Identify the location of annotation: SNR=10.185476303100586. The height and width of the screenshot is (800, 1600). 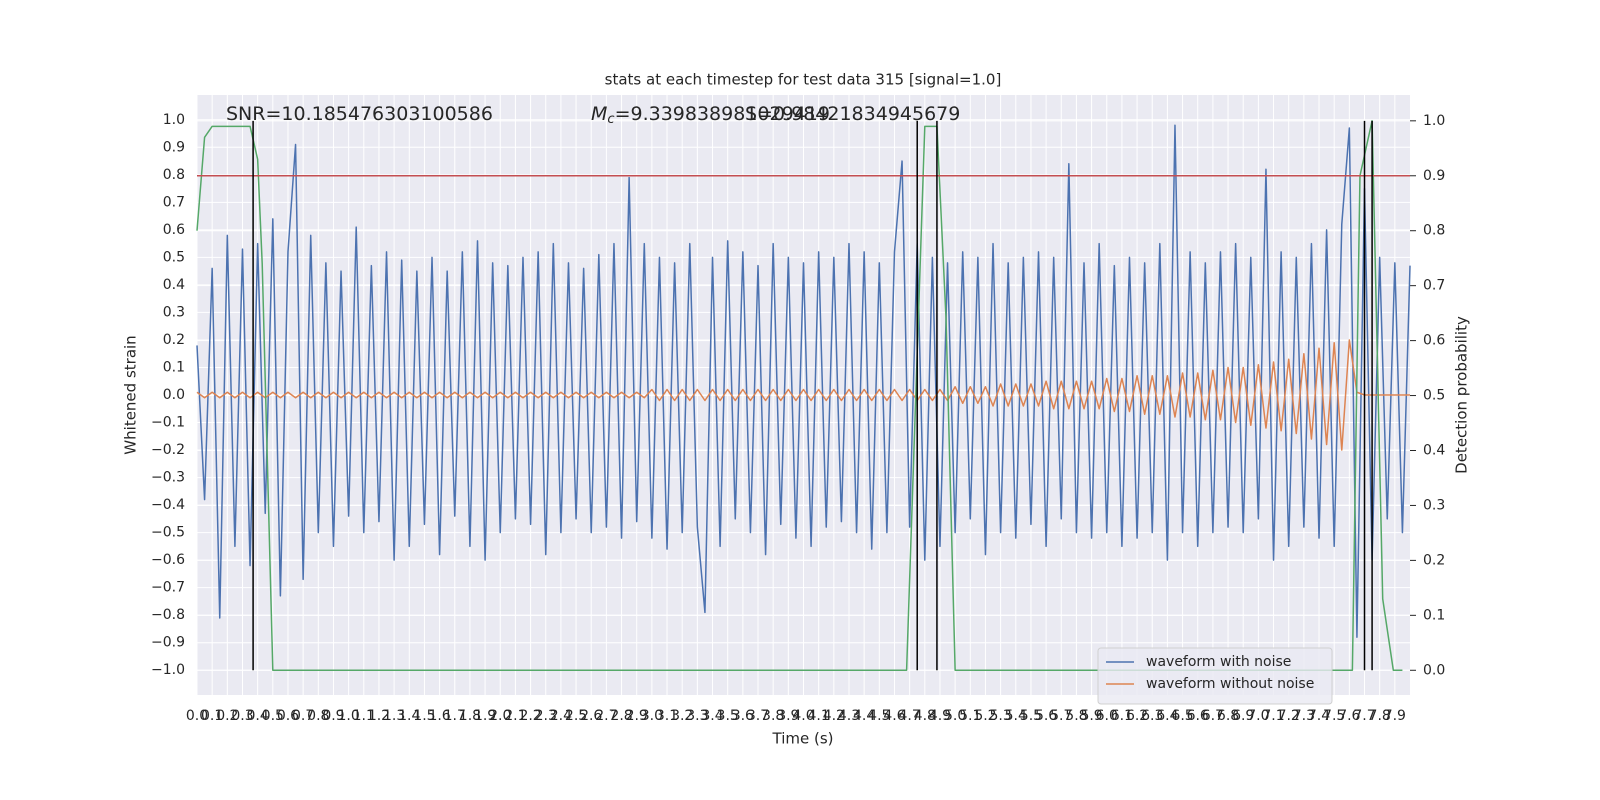
(359, 114).